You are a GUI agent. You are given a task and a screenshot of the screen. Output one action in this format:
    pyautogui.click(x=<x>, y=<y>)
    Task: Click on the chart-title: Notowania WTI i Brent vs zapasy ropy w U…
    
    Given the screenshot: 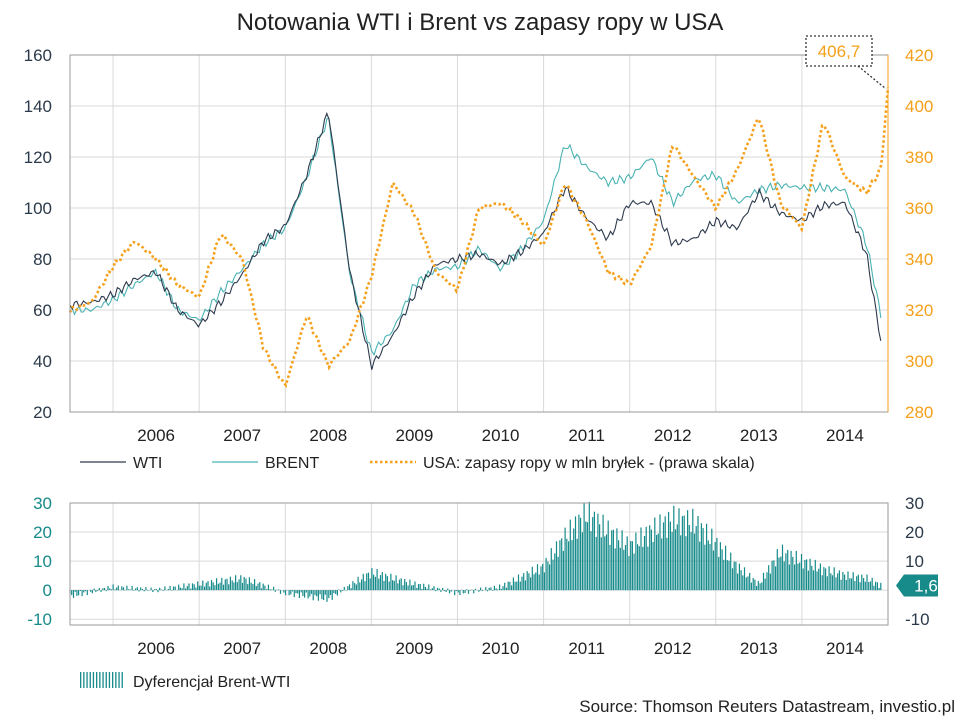 What is the action you would take?
    pyautogui.click(x=480, y=22)
    